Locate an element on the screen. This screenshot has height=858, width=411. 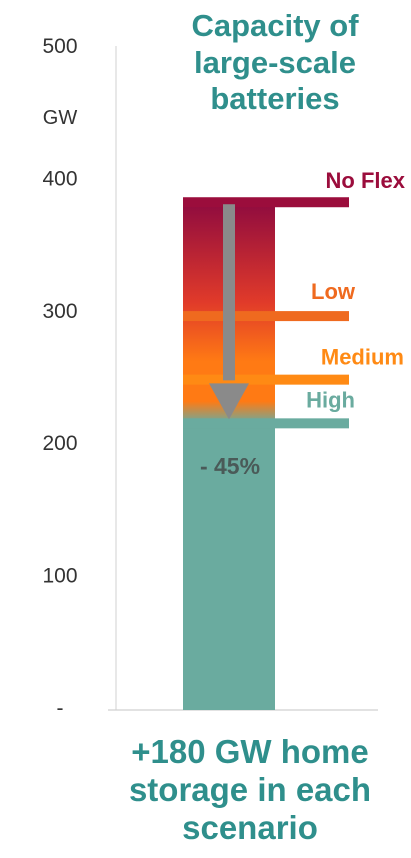
chart-subtitle-line: storage in each is located at coordinates (250, 789).